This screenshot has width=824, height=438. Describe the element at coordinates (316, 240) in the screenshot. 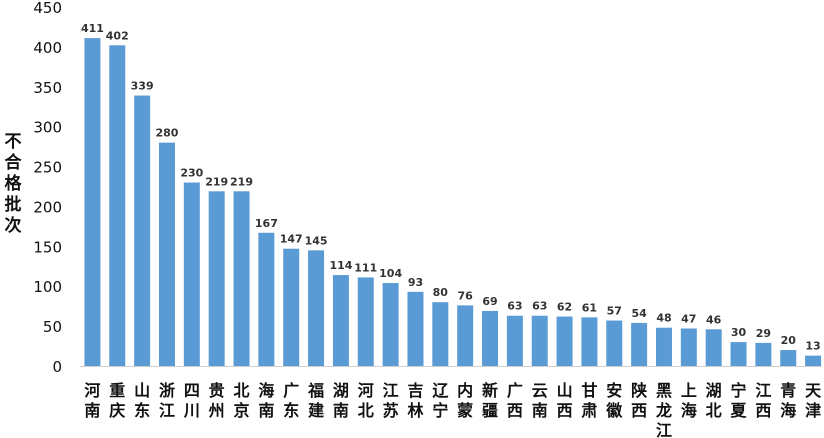

I see `data-label: 145` at that location.